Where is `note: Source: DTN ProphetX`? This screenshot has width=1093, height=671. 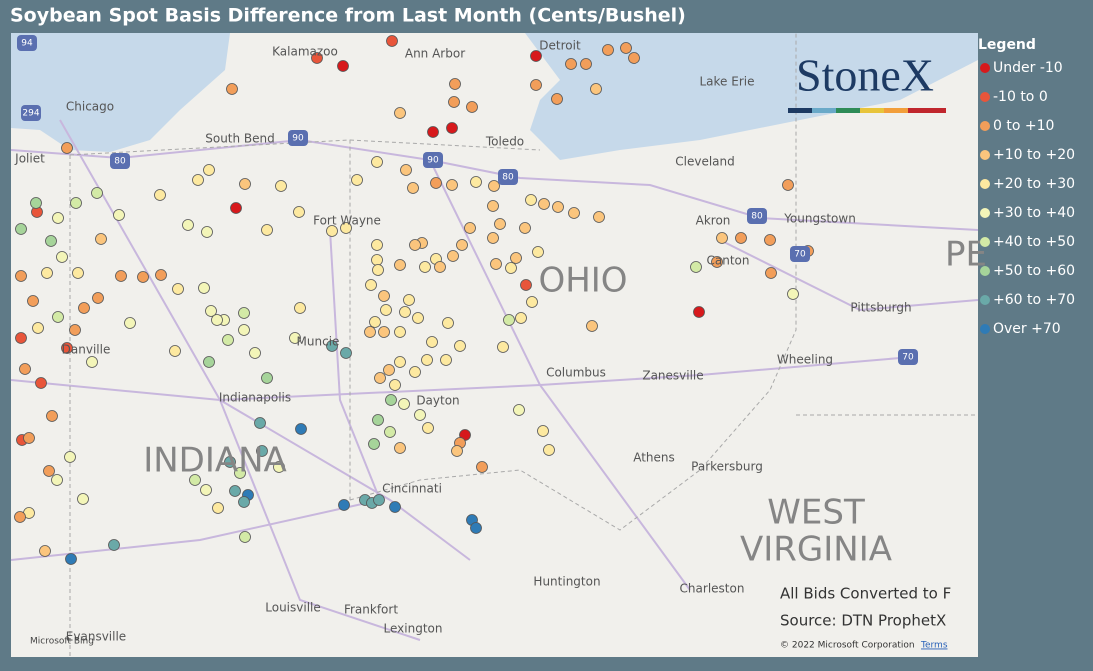 note: Source: DTN ProphetX is located at coordinates (863, 621).